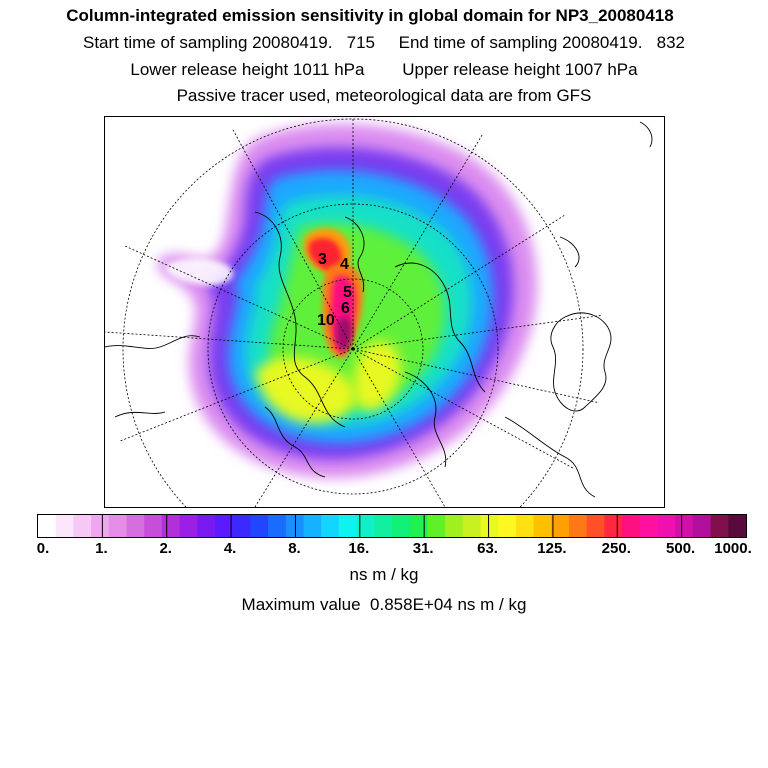 This screenshot has height=768, width=768. Describe the element at coordinates (43, 548) in the screenshot. I see `colorbar-tick-label: 0.` at that location.